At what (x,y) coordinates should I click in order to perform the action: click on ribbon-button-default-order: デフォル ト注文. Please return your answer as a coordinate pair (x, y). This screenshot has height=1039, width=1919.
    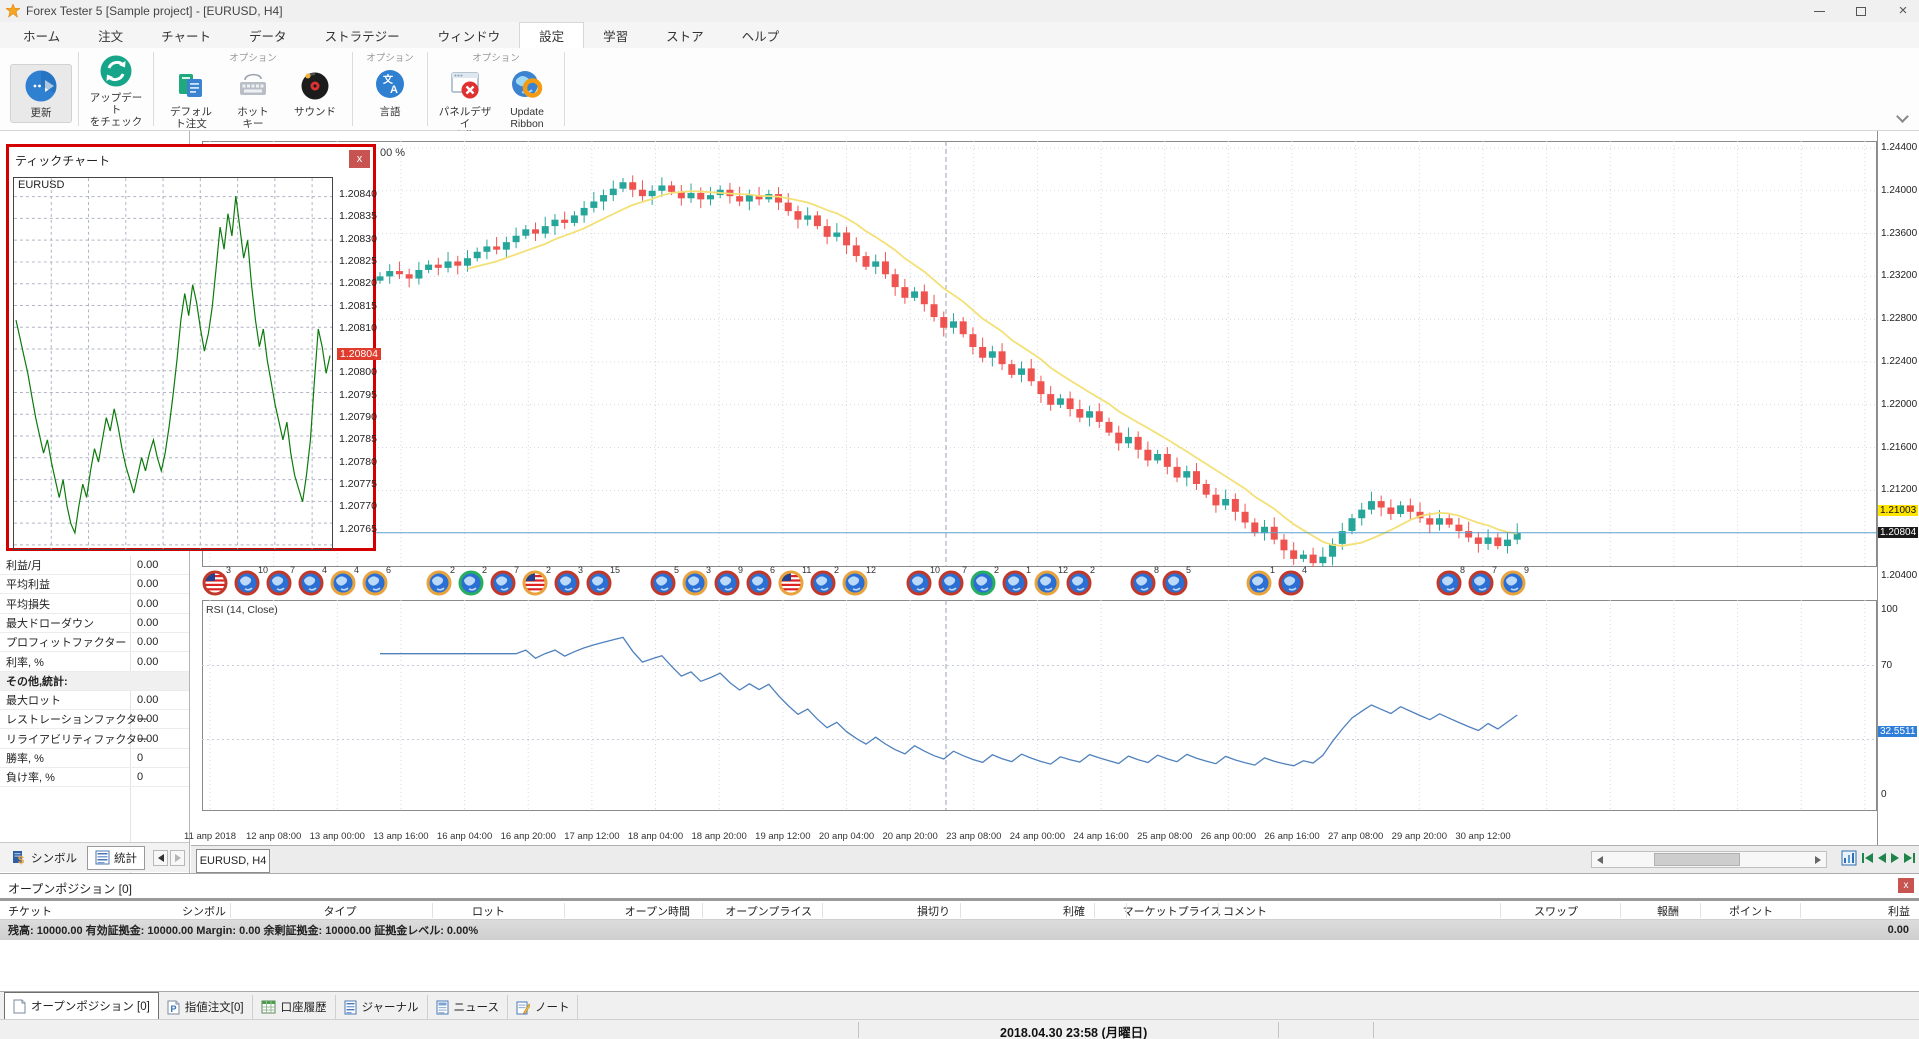
    Looking at the image, I should click on (191, 98).